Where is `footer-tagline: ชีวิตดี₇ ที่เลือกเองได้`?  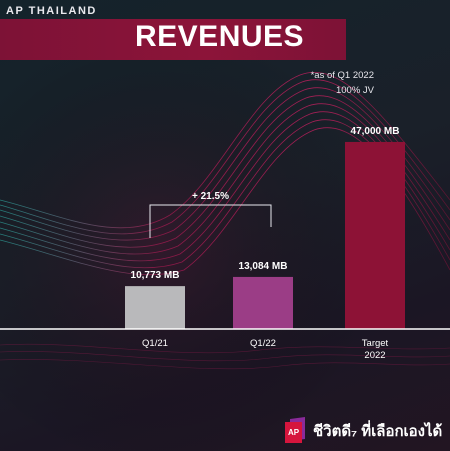 footer-tagline: ชีวิตดี₇ ที่เลือกเองได้ is located at coordinates (378, 431).